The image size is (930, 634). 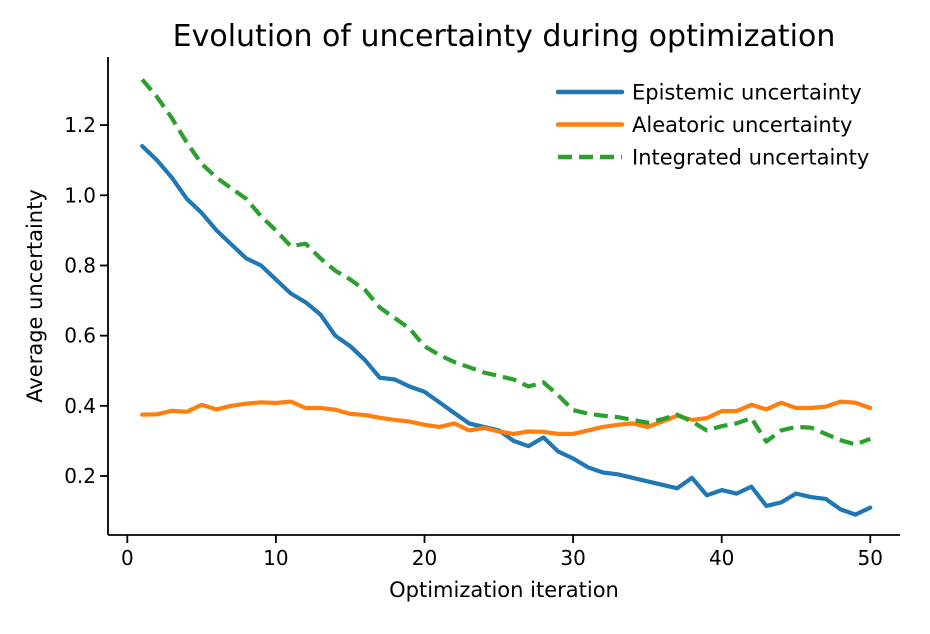 What do you see at coordinates (742, 125) in the screenshot?
I see `legend-label-aleatoric-uncertainty: Aleatoric uncertainty` at bounding box center [742, 125].